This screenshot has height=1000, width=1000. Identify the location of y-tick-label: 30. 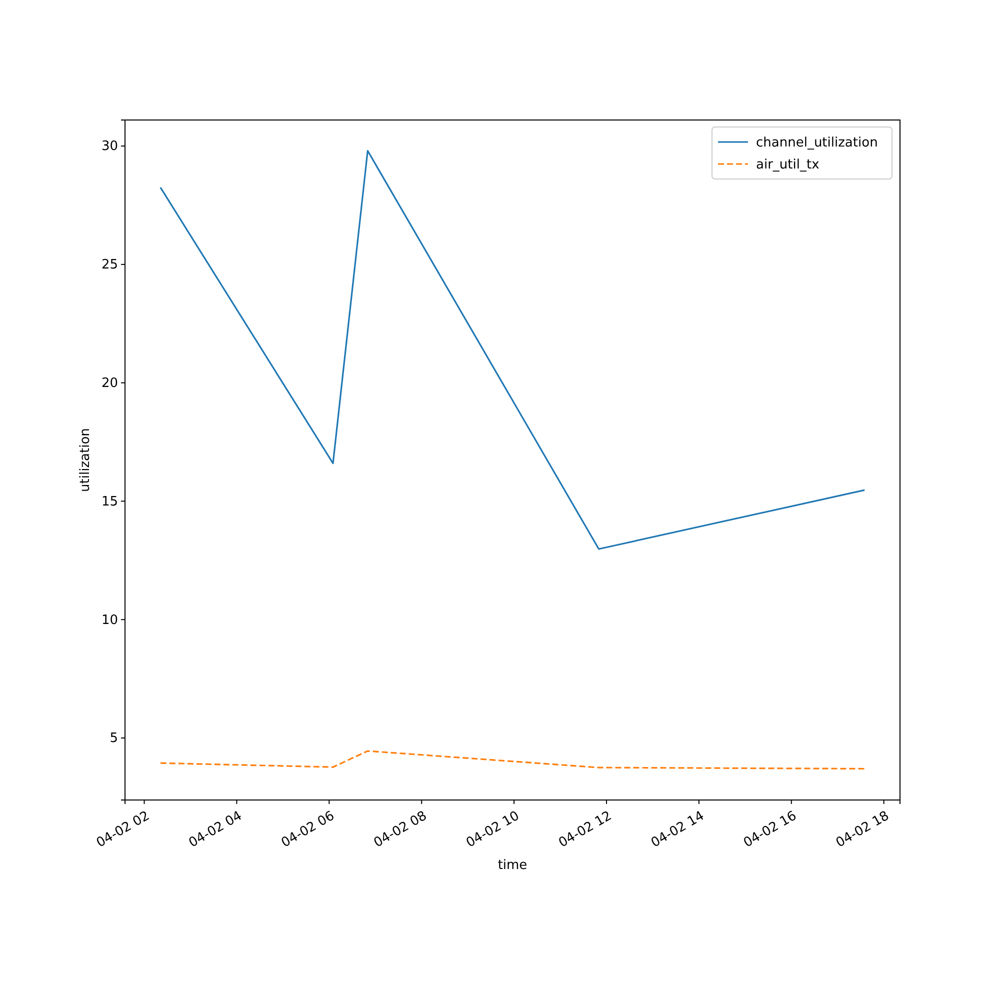
(109, 146).